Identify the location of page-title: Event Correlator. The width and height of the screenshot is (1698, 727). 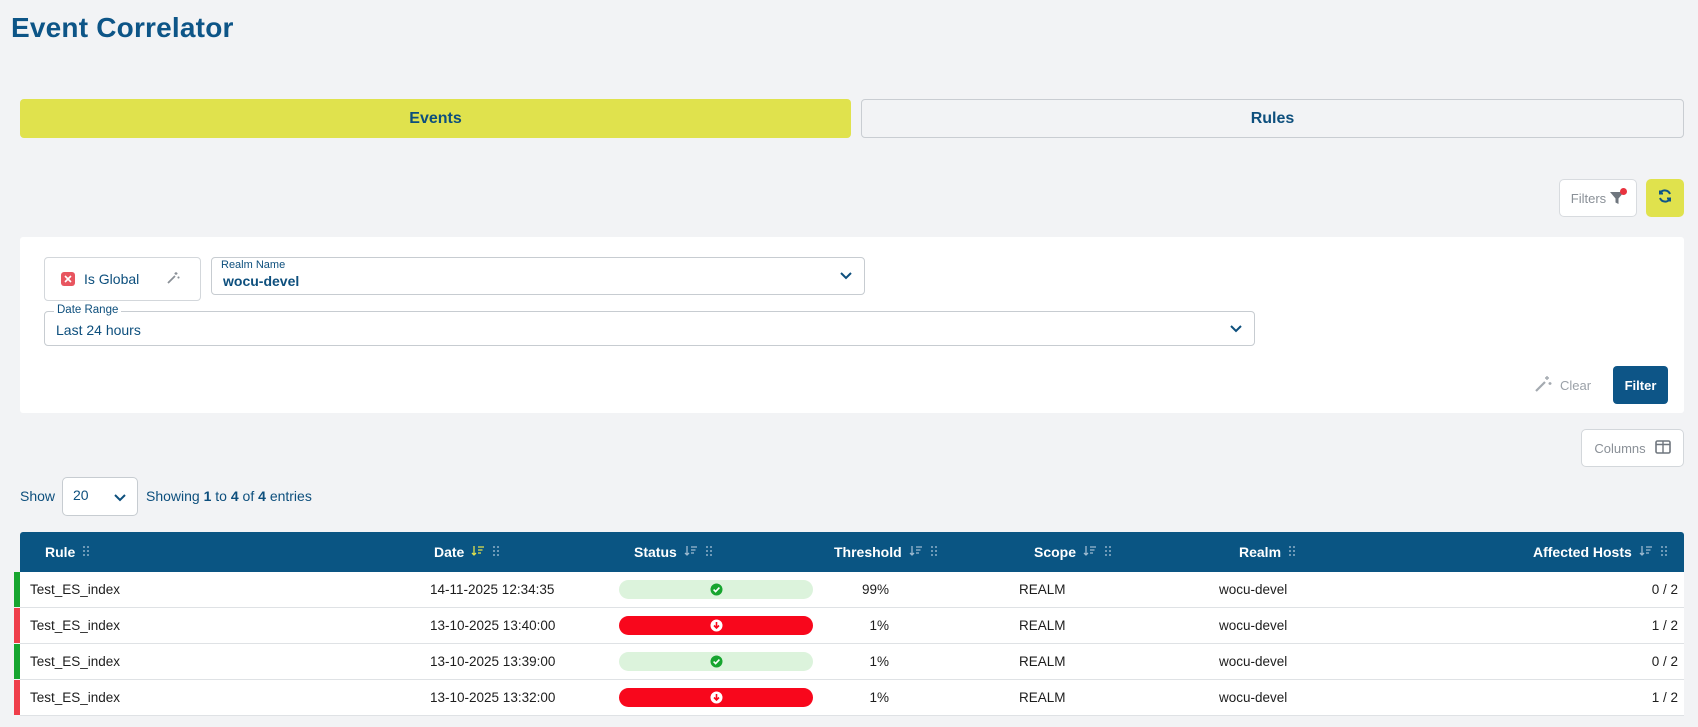
(122, 27).